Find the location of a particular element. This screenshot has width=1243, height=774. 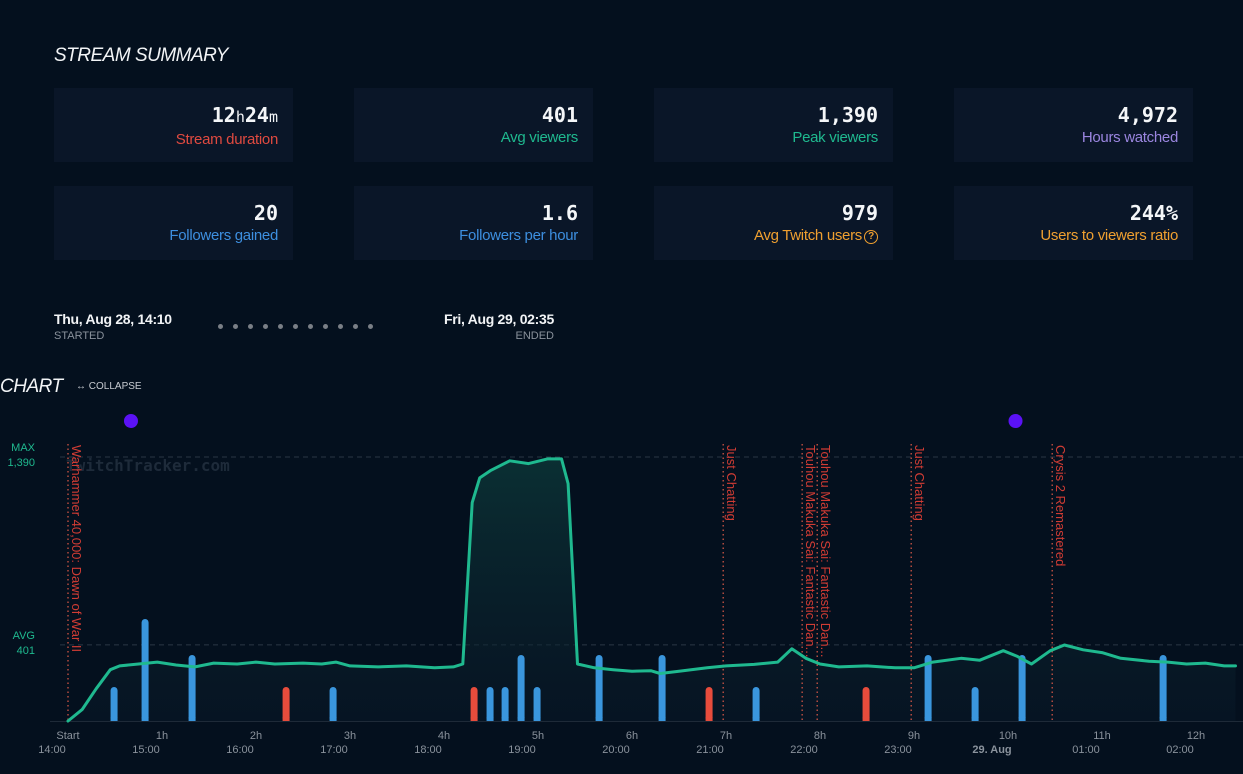

game-change-label: Warhammer 40,000: Dawn of War II is located at coordinates (76, 548).